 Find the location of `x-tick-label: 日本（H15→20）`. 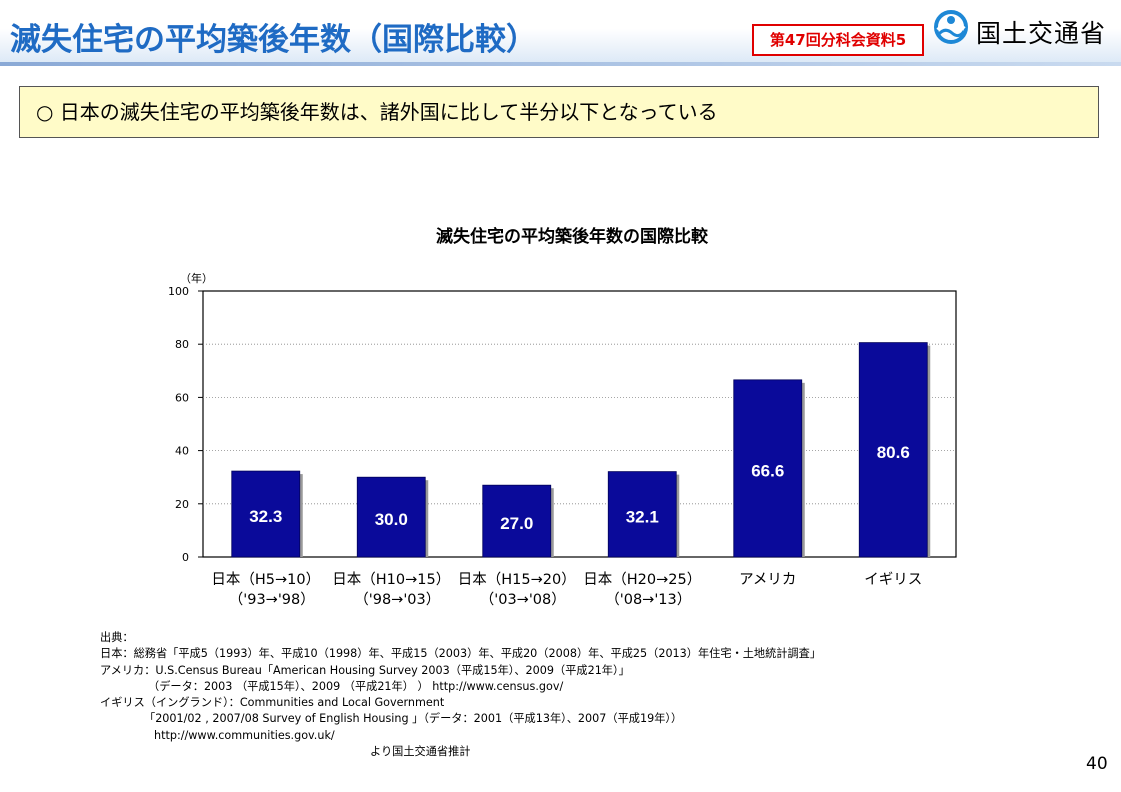

x-tick-label: 日本（H15→20） is located at coordinates (517, 579).